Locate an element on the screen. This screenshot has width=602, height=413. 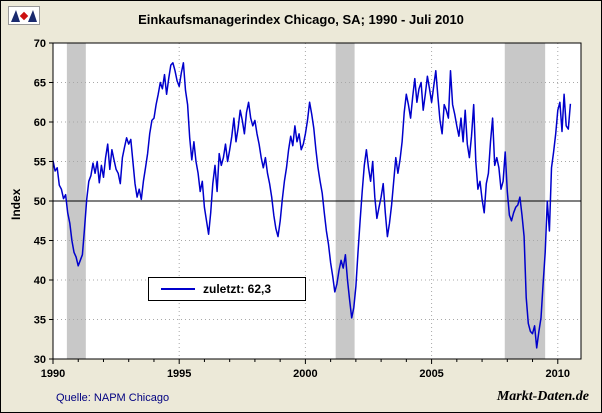
y-tick-label: 45 is located at coordinates (40, 242).